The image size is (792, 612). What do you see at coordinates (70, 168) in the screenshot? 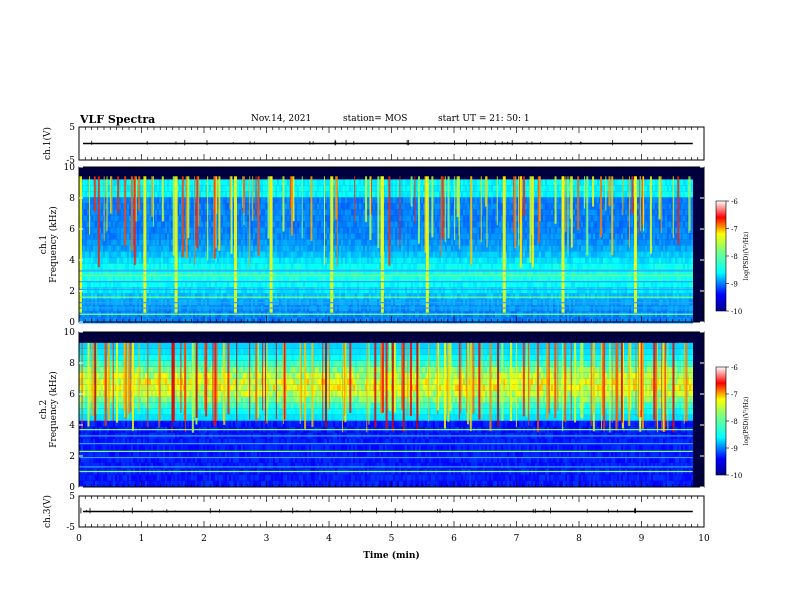
I see `y-tick-label: 10` at bounding box center [70, 168].